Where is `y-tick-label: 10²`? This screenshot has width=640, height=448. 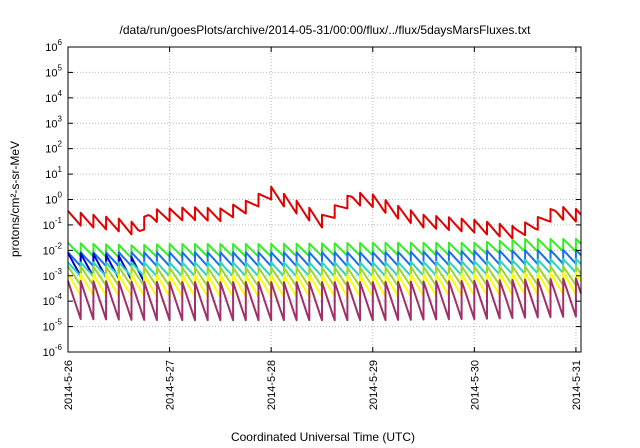
y-tick-label: 10² is located at coordinates (53, 148).